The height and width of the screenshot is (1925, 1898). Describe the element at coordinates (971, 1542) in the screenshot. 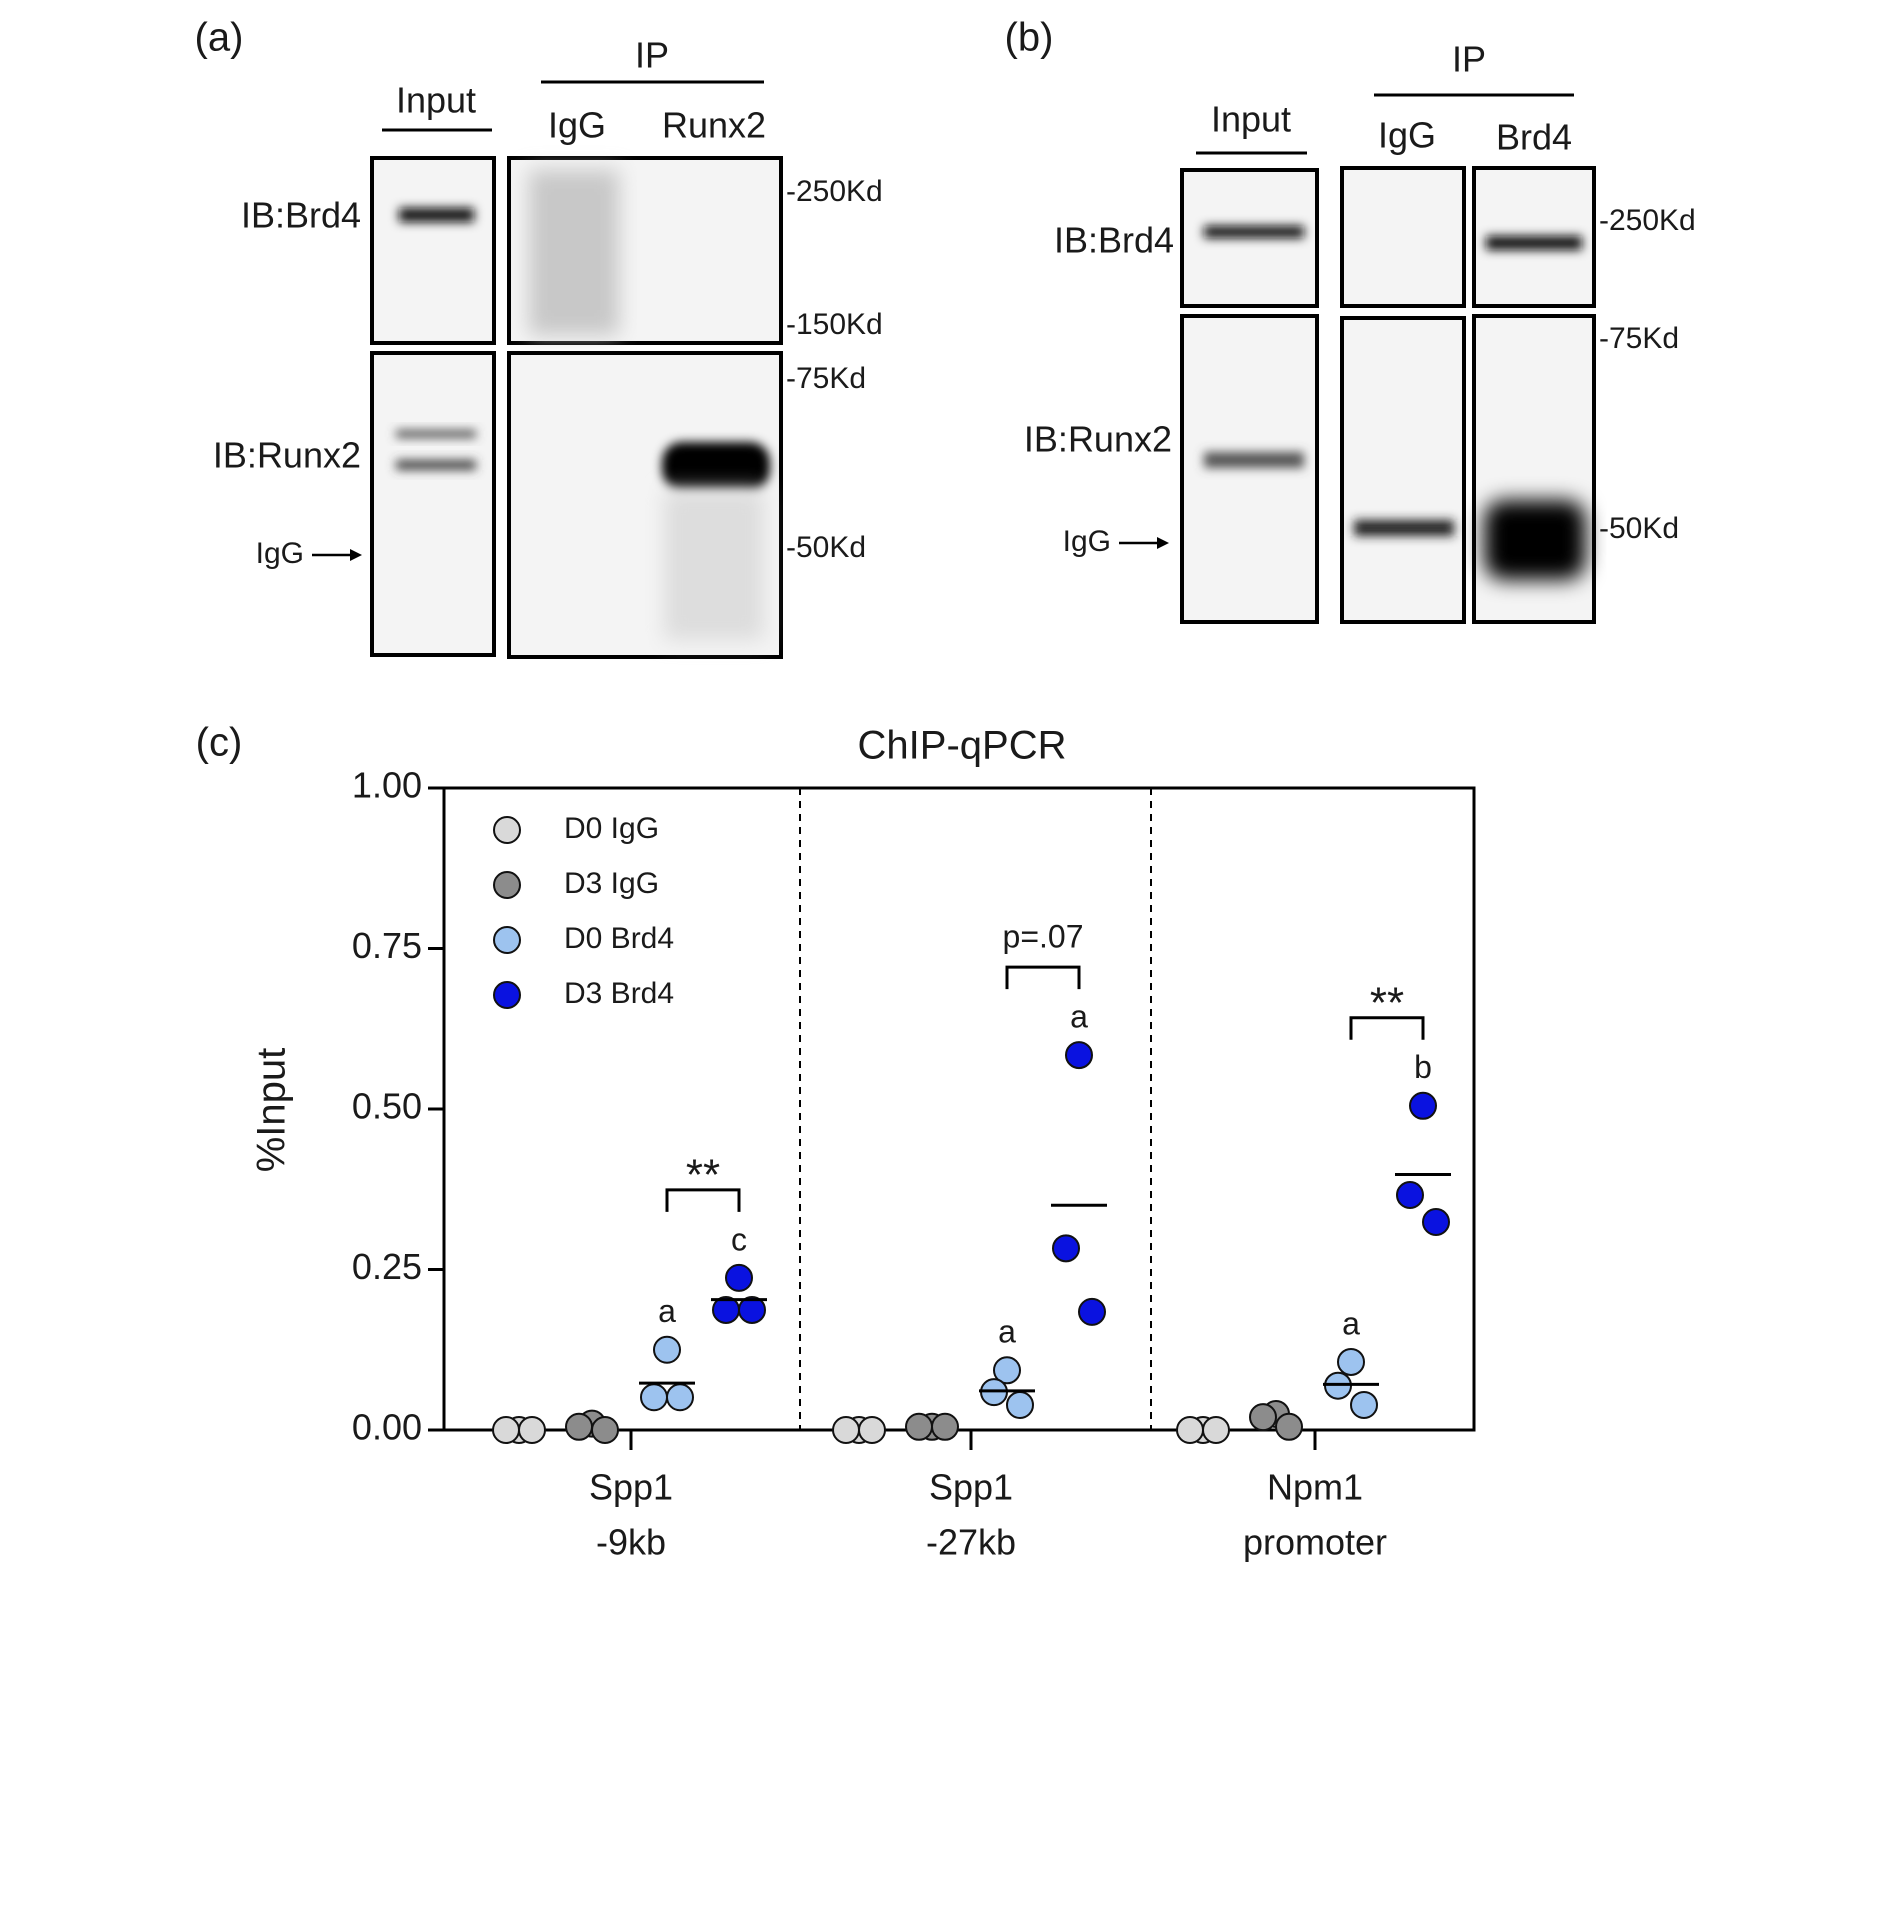

I see `x-tick-label: -27kb` at that location.